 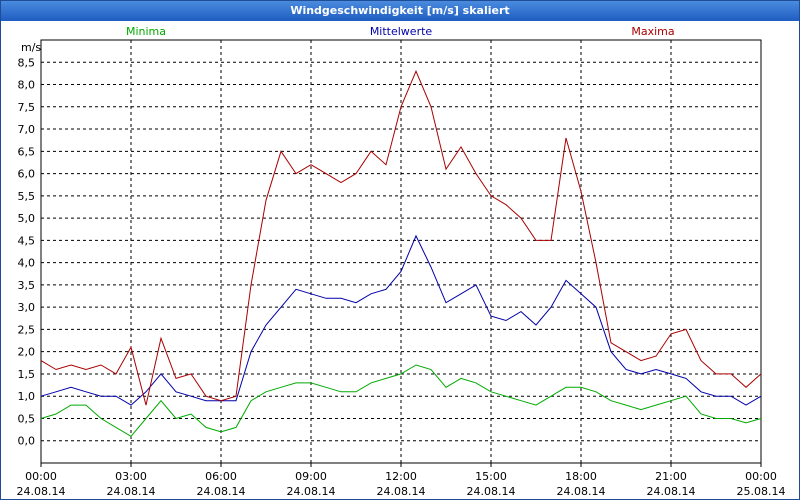 What do you see at coordinates (27, 329) in the screenshot?
I see `y-tick-label: 2,5` at bounding box center [27, 329].